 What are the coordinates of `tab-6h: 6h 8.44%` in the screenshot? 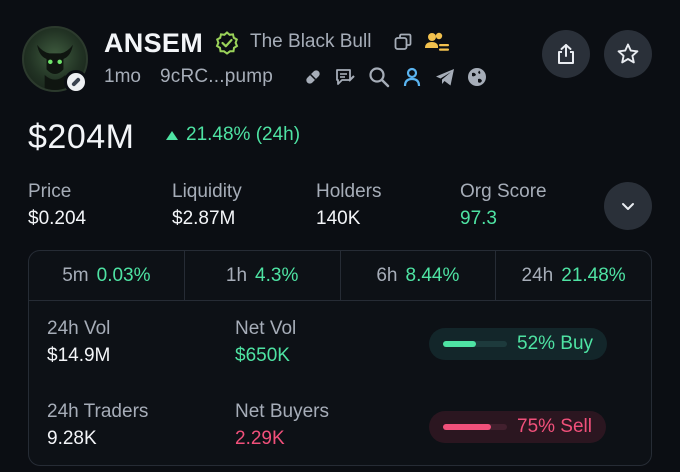 It's located at (419, 275).